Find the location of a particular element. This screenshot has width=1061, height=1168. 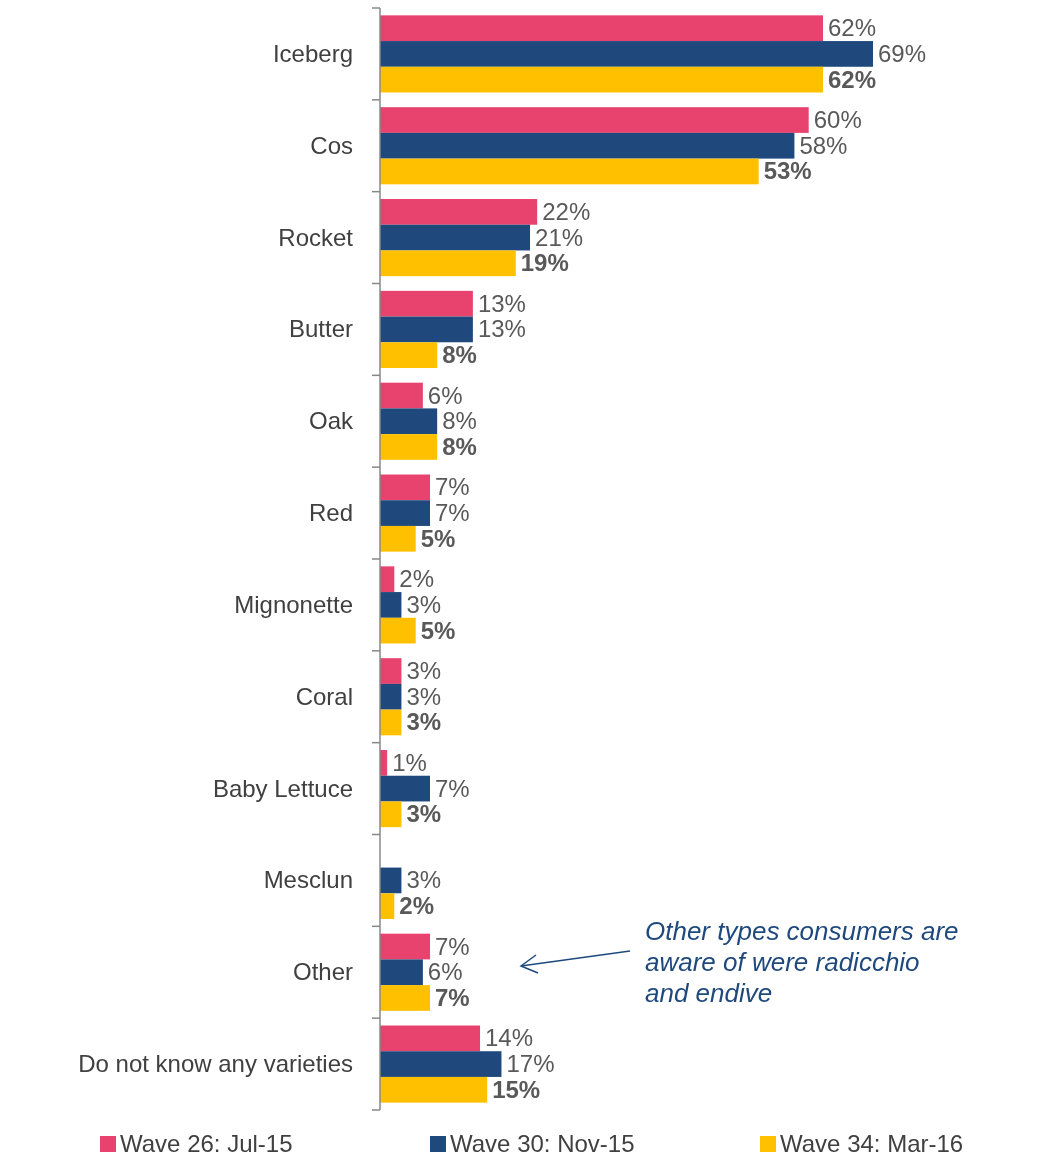

annotation: Other types consumers are aware of were radicchio and endive is located at coordinates (802, 962).